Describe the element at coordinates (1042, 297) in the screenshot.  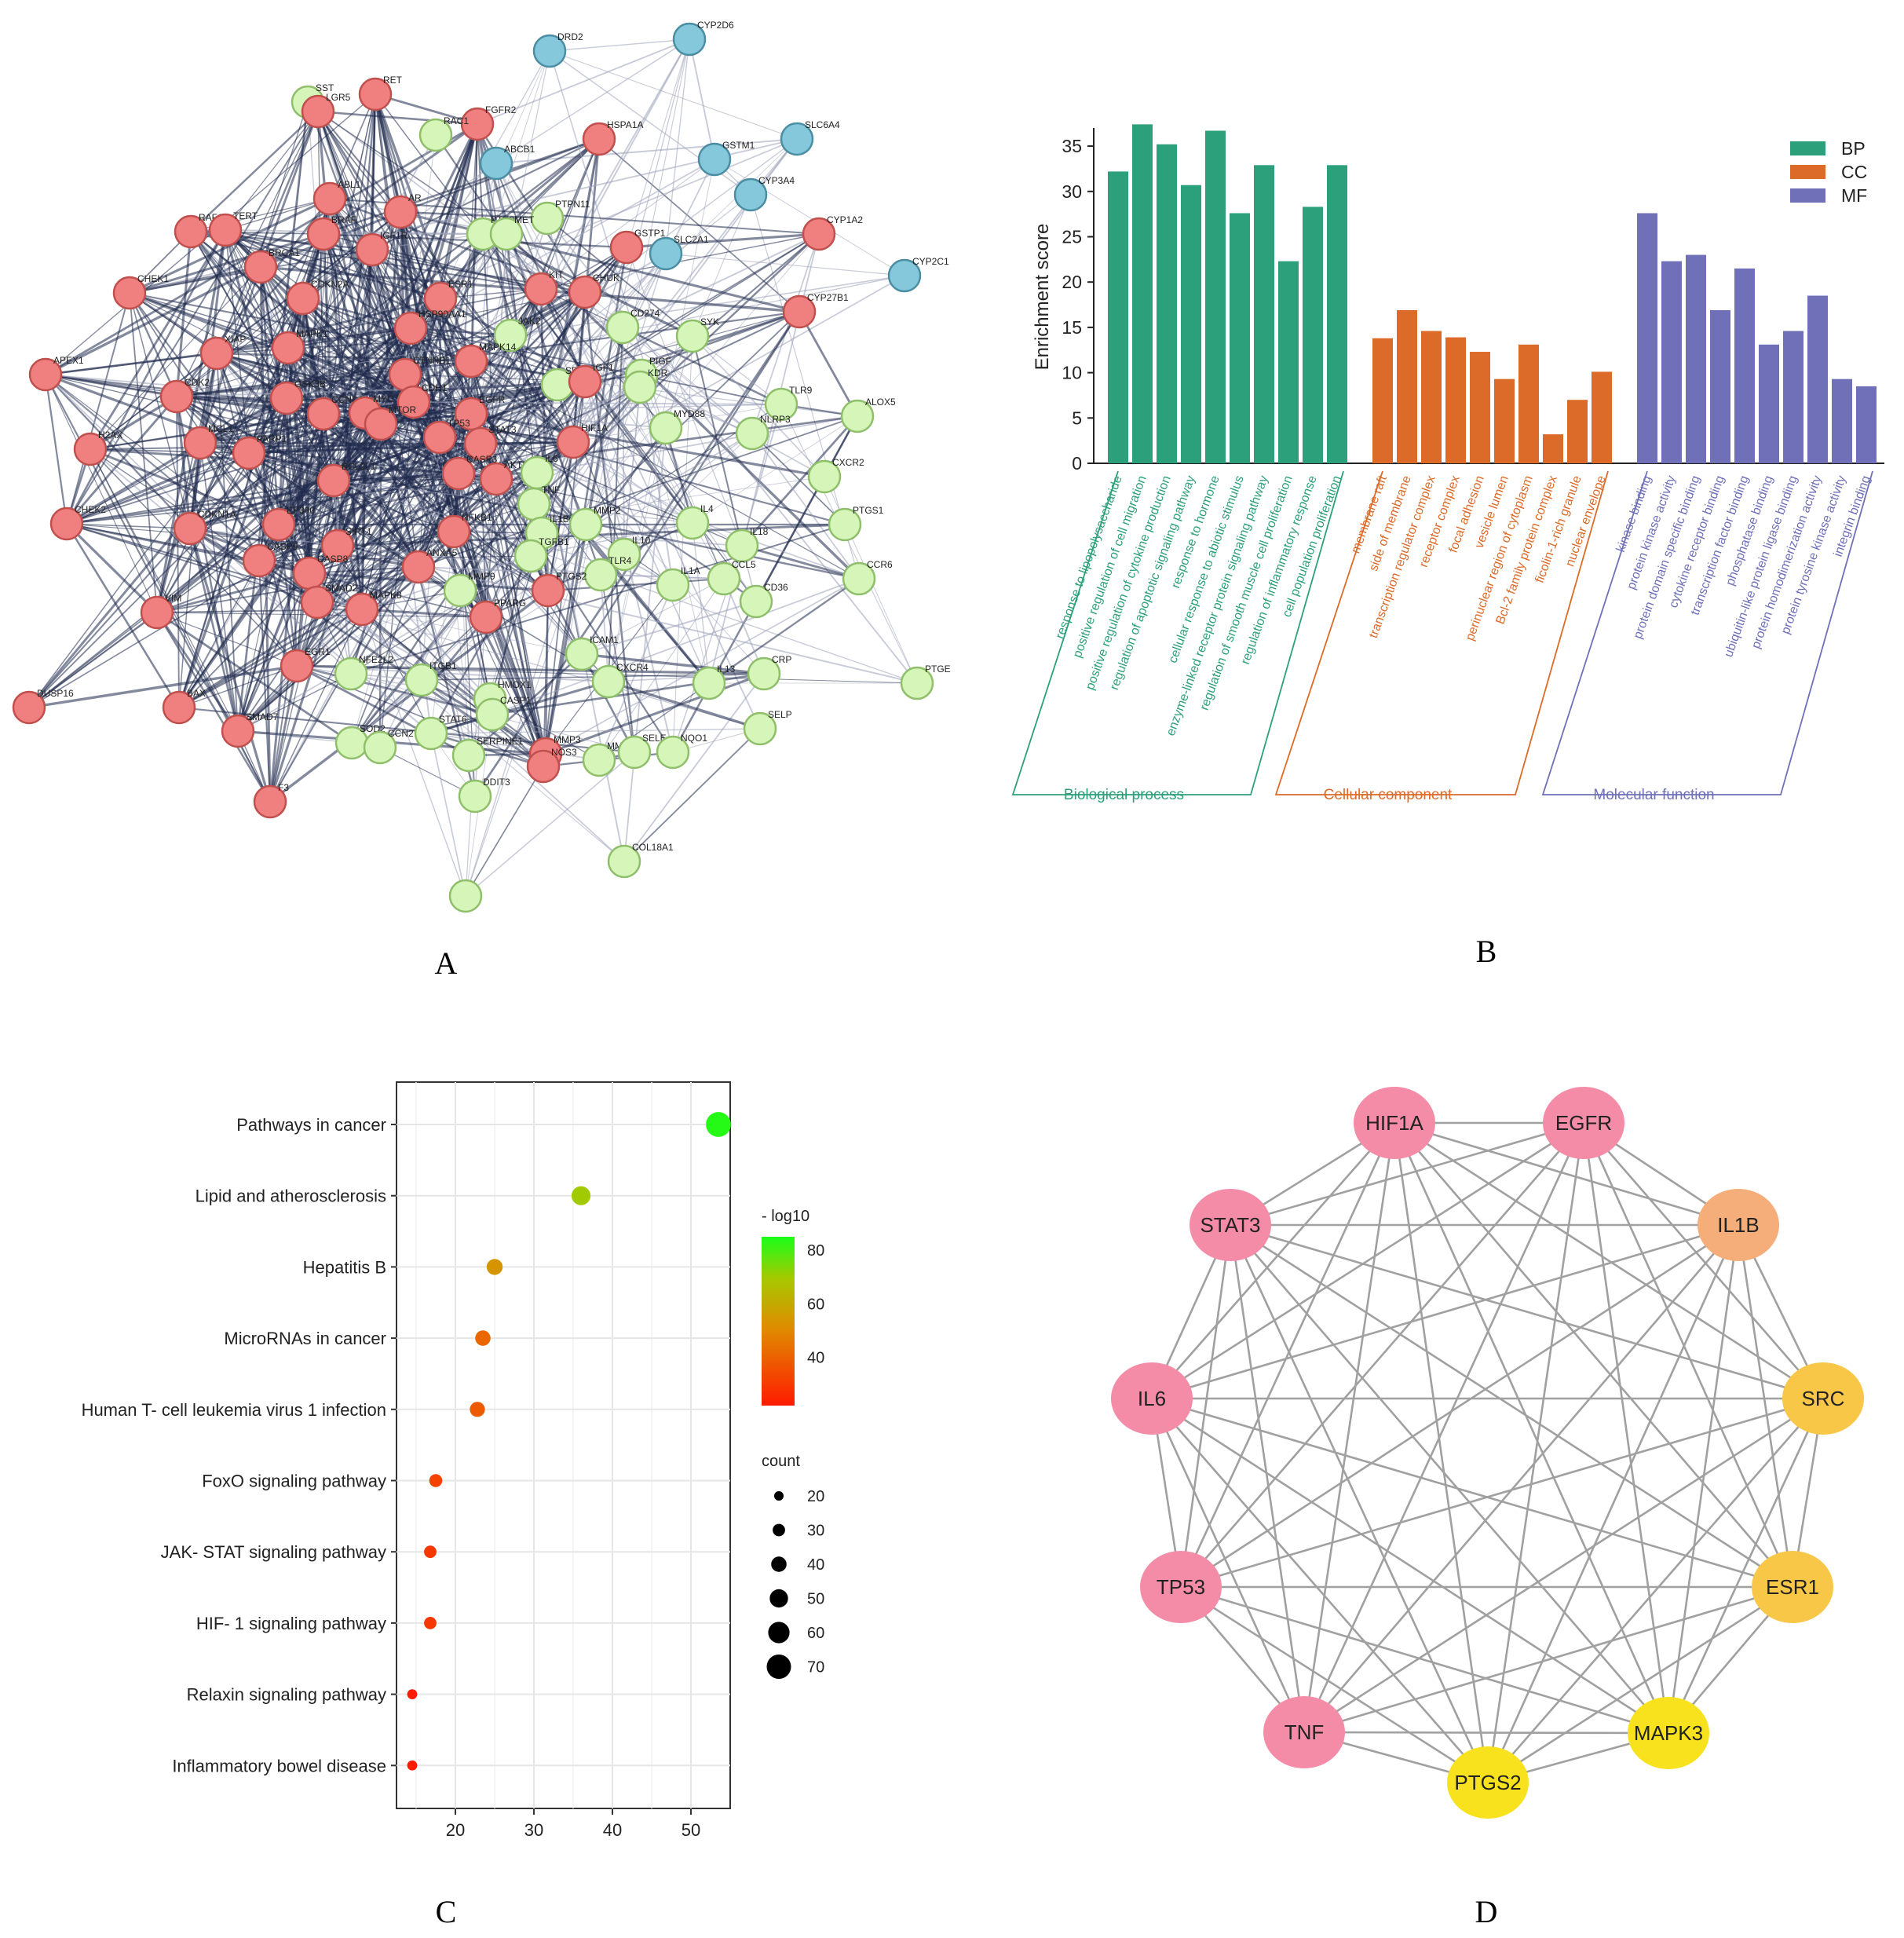
I see `panel-b-ylabel: Enrichment score` at that location.